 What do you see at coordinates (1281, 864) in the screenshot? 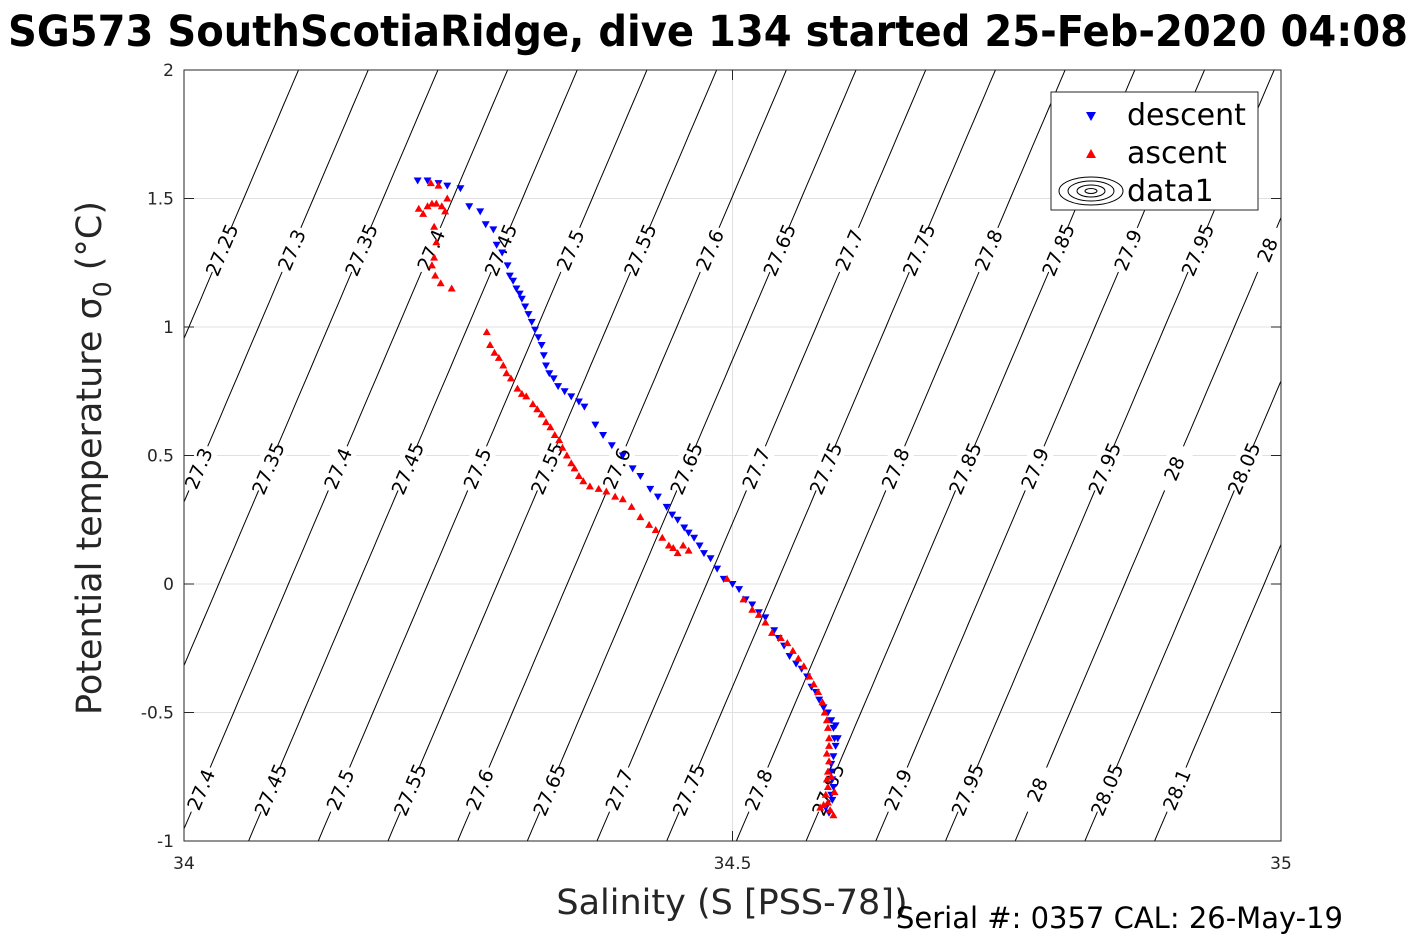
I see `x-tick-label: 35` at bounding box center [1281, 864].